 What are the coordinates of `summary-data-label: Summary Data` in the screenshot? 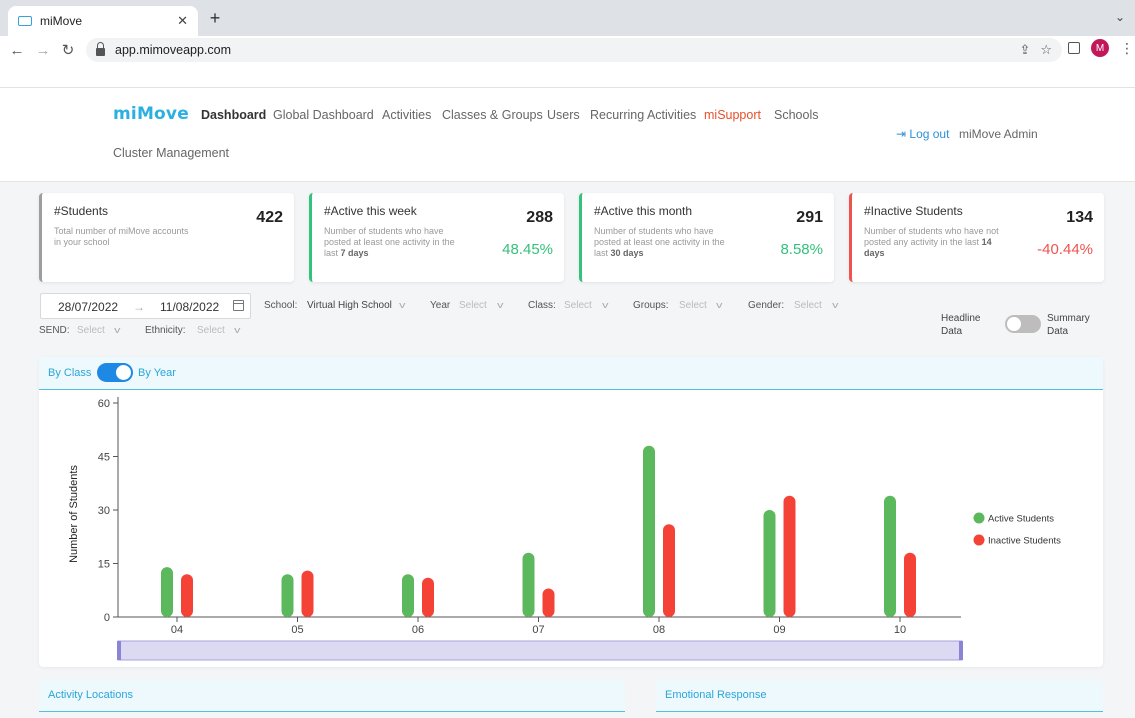 It's located at (1068, 325).